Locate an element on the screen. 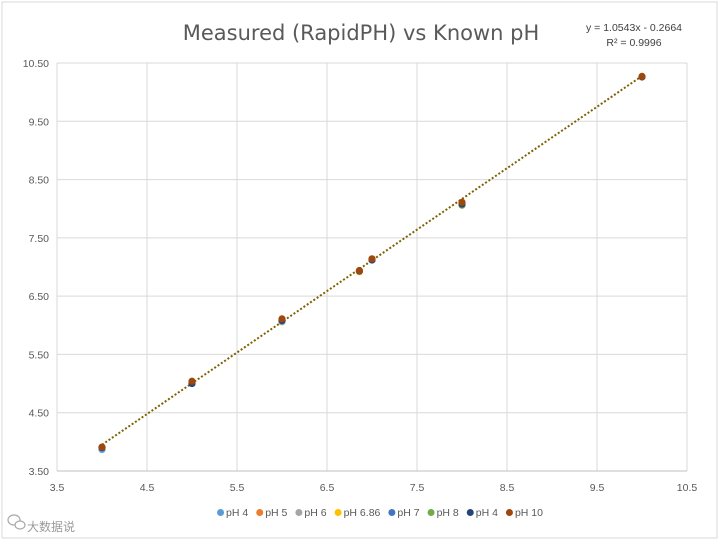 The width and height of the screenshot is (719, 540). y-tick-label: 7.50 is located at coordinates (39, 239).